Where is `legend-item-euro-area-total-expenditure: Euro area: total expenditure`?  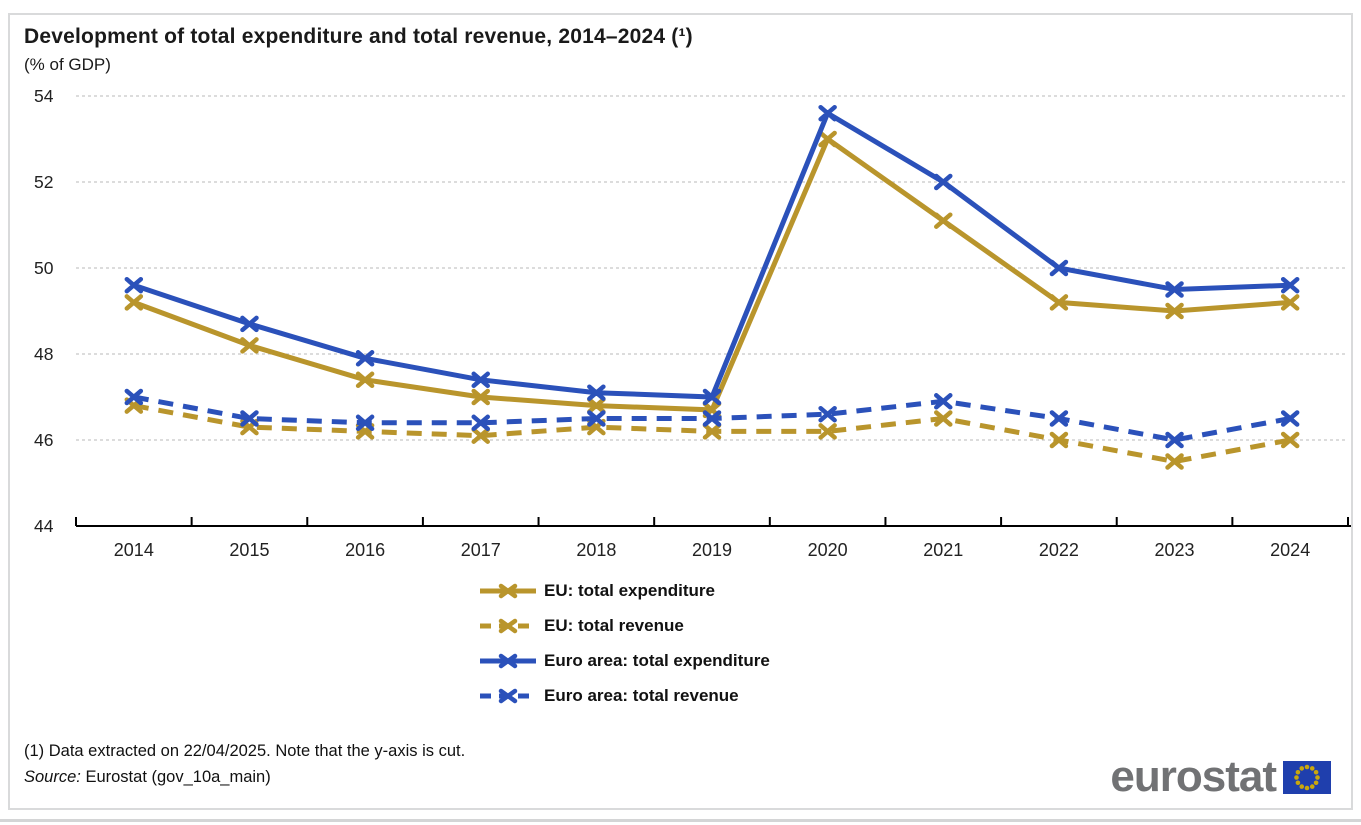
legend-item-euro-area-total-expenditure: Euro area: total expenditure is located at coordinates (624, 661).